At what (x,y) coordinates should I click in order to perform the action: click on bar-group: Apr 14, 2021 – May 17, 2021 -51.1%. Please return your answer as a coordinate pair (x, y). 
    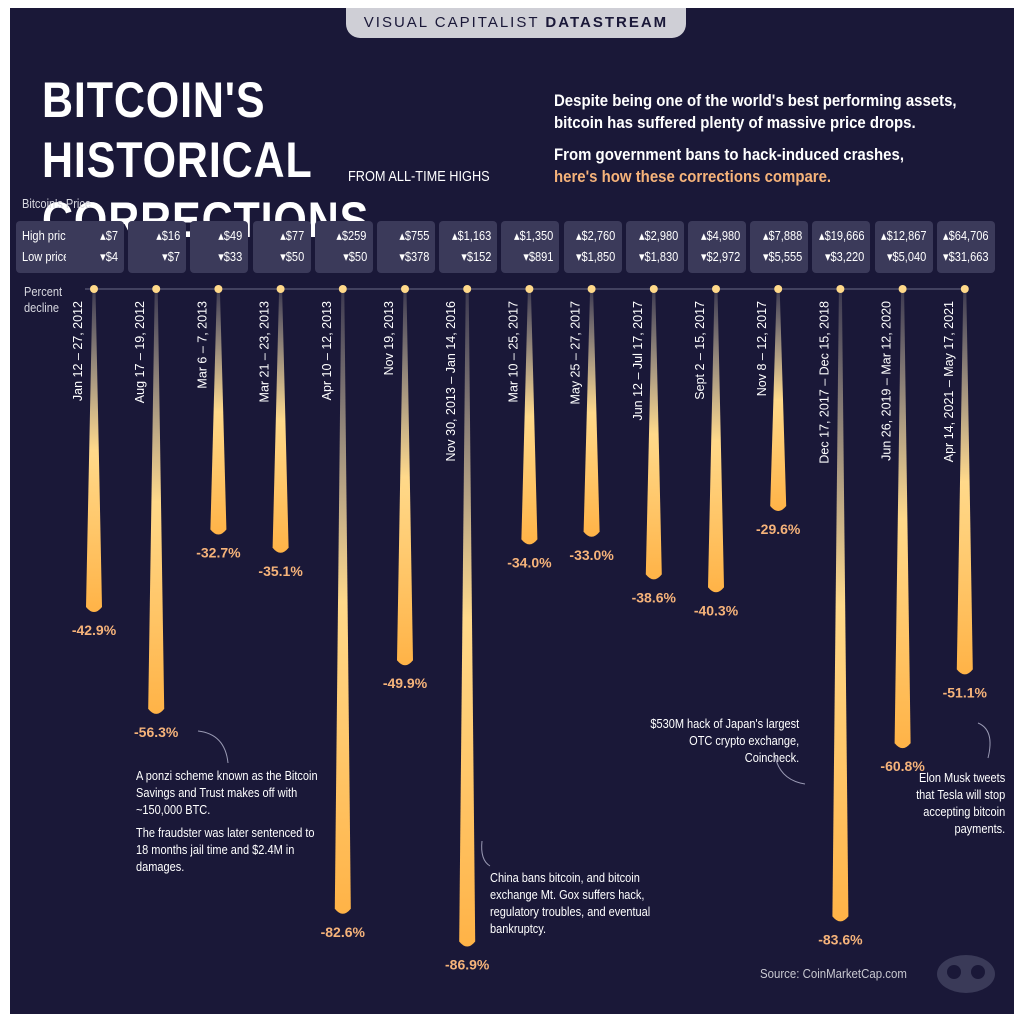
    Looking at the image, I should click on (965, 492).